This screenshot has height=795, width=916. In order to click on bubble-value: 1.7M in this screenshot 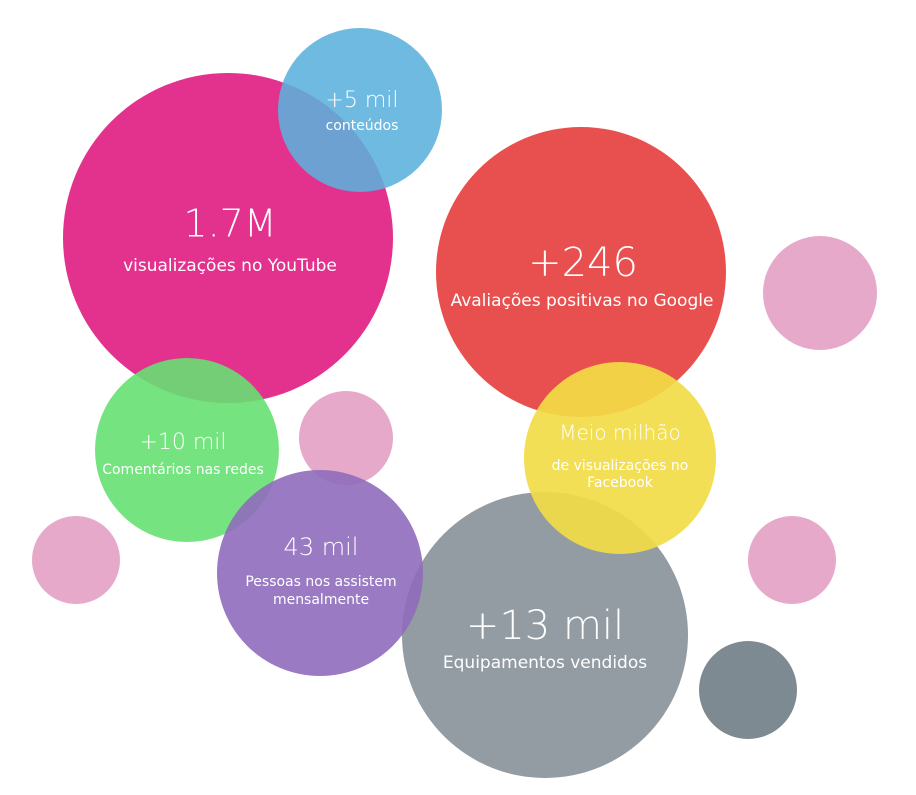, I will do `click(229, 224)`.